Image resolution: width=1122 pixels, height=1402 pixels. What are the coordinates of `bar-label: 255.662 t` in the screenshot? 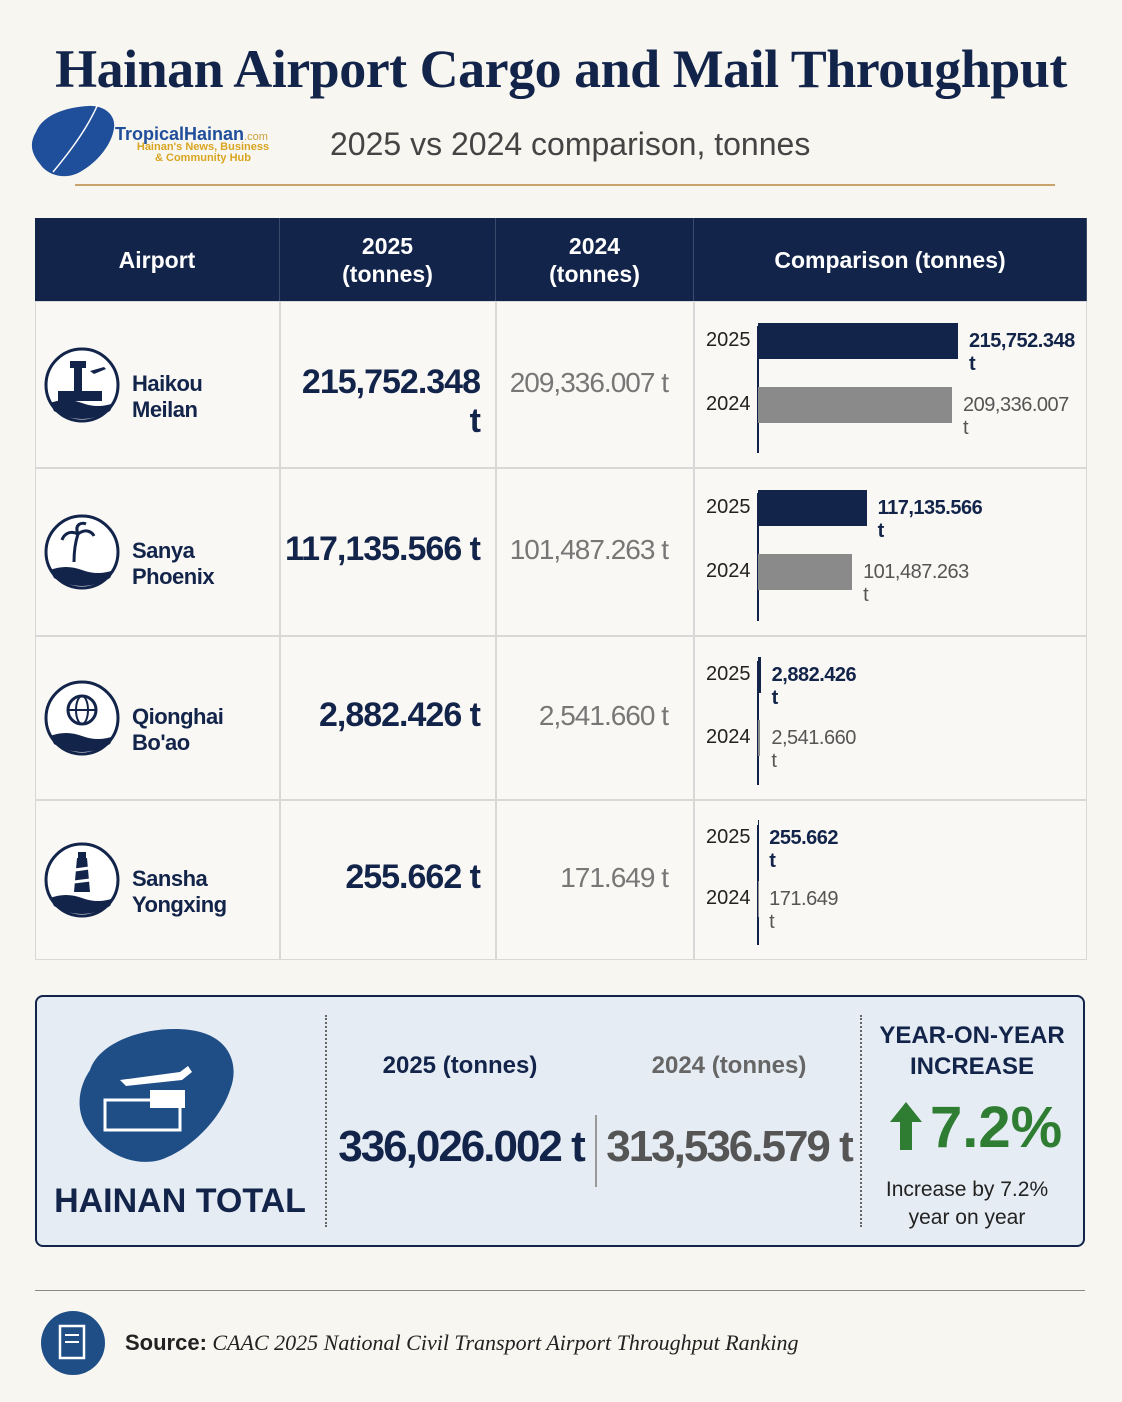 It's located at (804, 850).